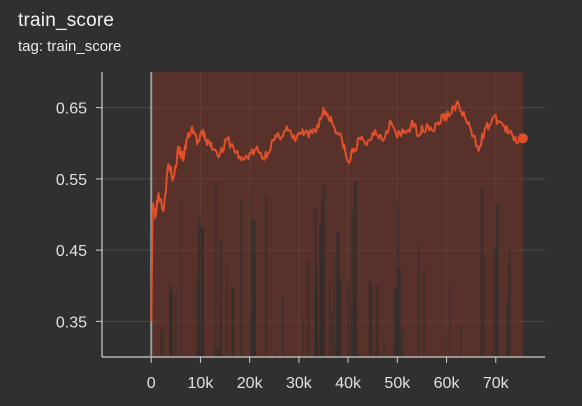  Describe the element at coordinates (299, 383) in the screenshot. I see `x-tick-label: 30k` at that location.